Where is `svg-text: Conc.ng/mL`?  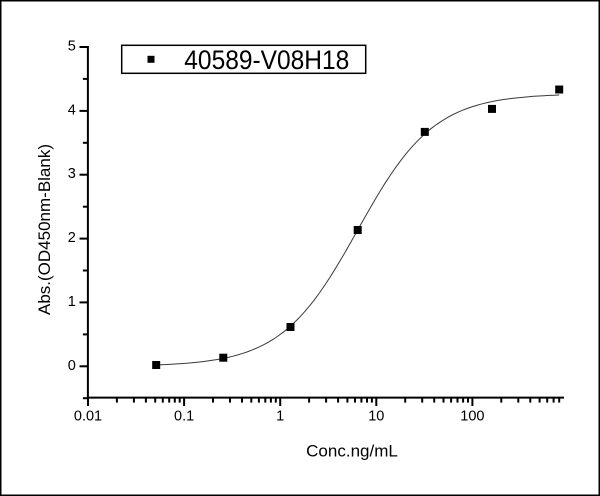
svg-text: Conc.ng/mL is located at coordinates (352, 450).